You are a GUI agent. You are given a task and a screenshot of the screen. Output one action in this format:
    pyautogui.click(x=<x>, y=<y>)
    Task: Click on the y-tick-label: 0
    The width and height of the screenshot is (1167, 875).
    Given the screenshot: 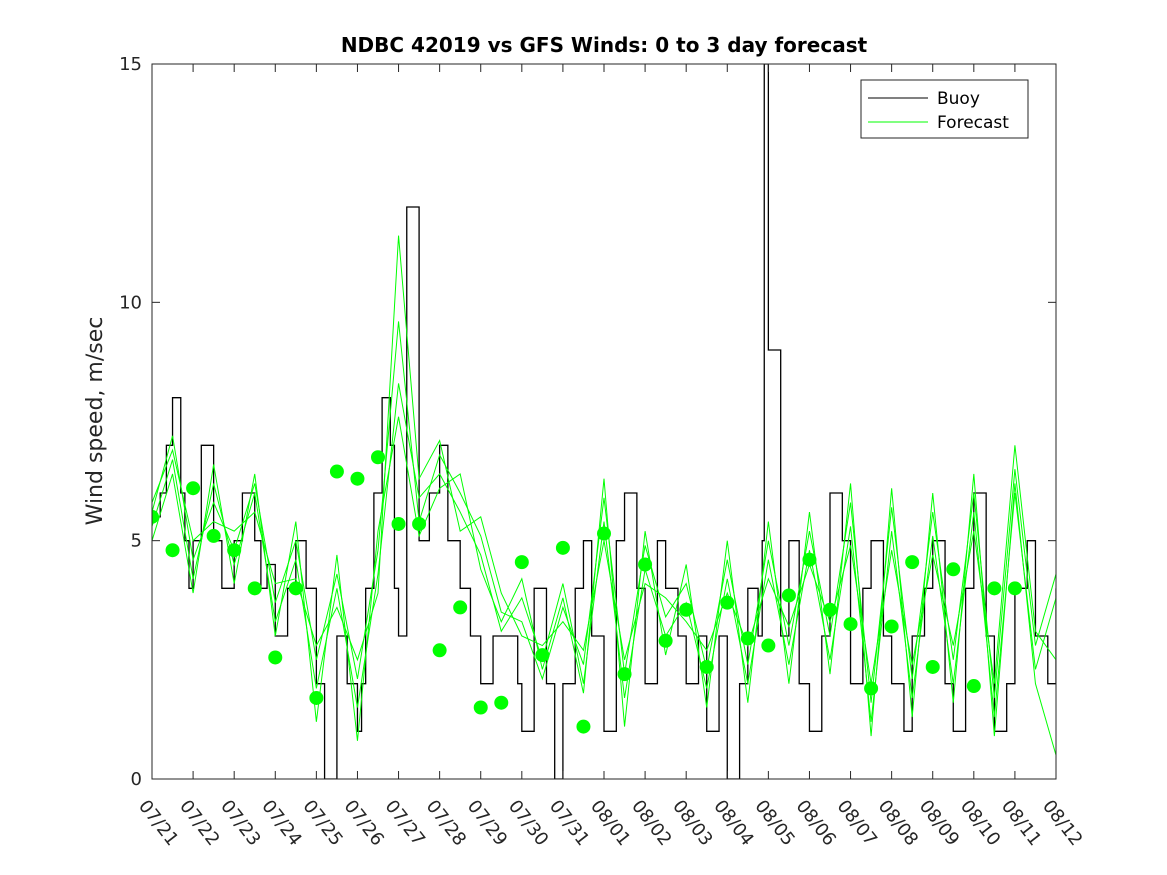 What is the action you would take?
    pyautogui.click(x=136, y=779)
    